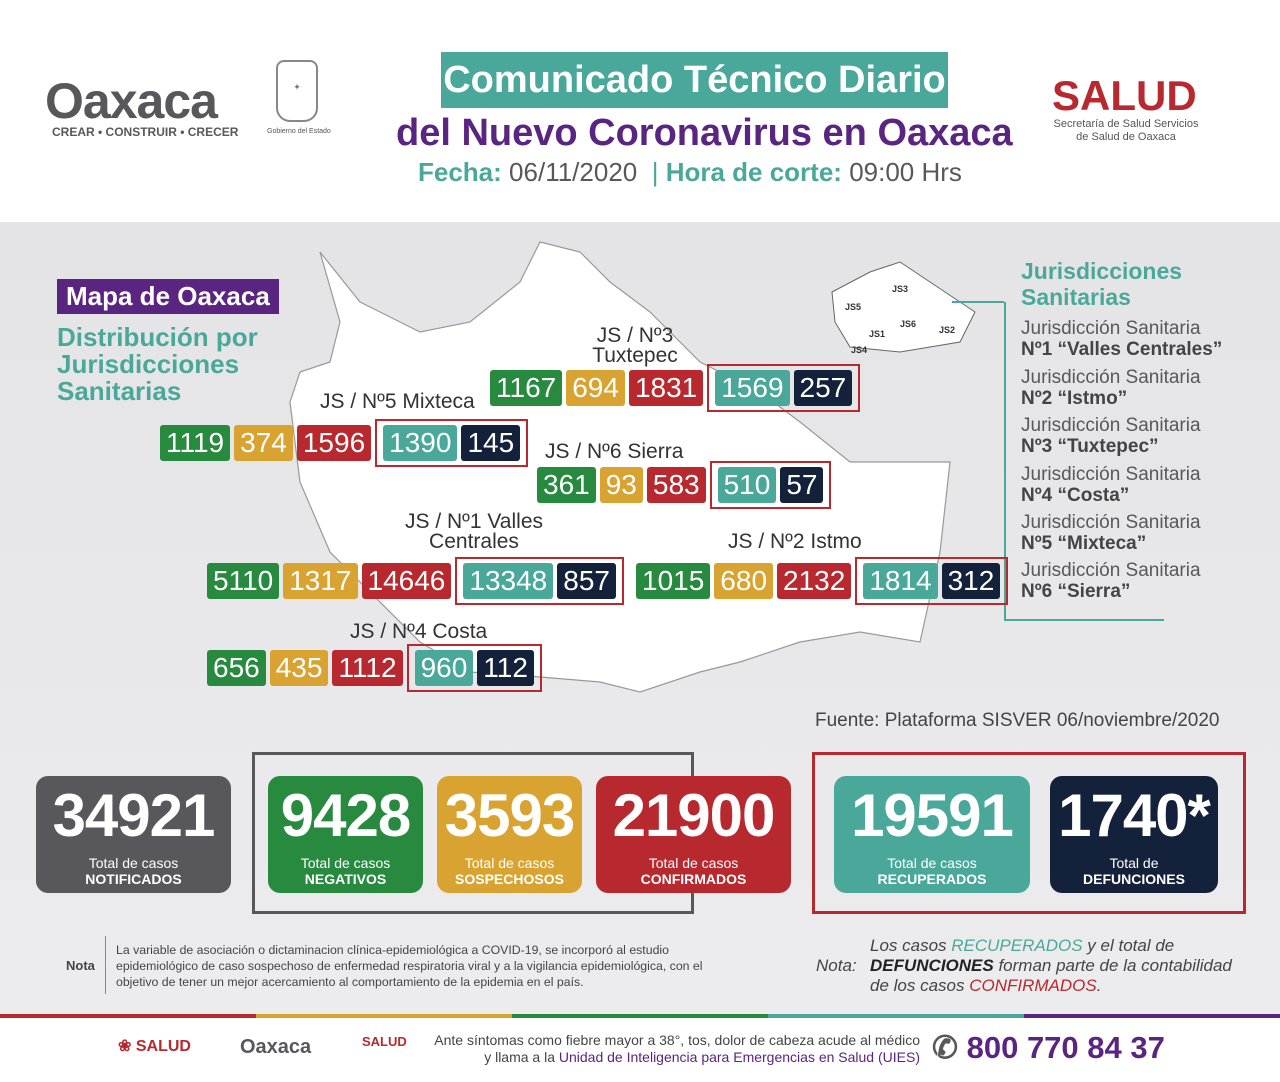 The width and height of the screenshot is (1280, 1082). What do you see at coordinates (243, 581) in the screenshot?
I see `negativos-box: 5110` at bounding box center [243, 581].